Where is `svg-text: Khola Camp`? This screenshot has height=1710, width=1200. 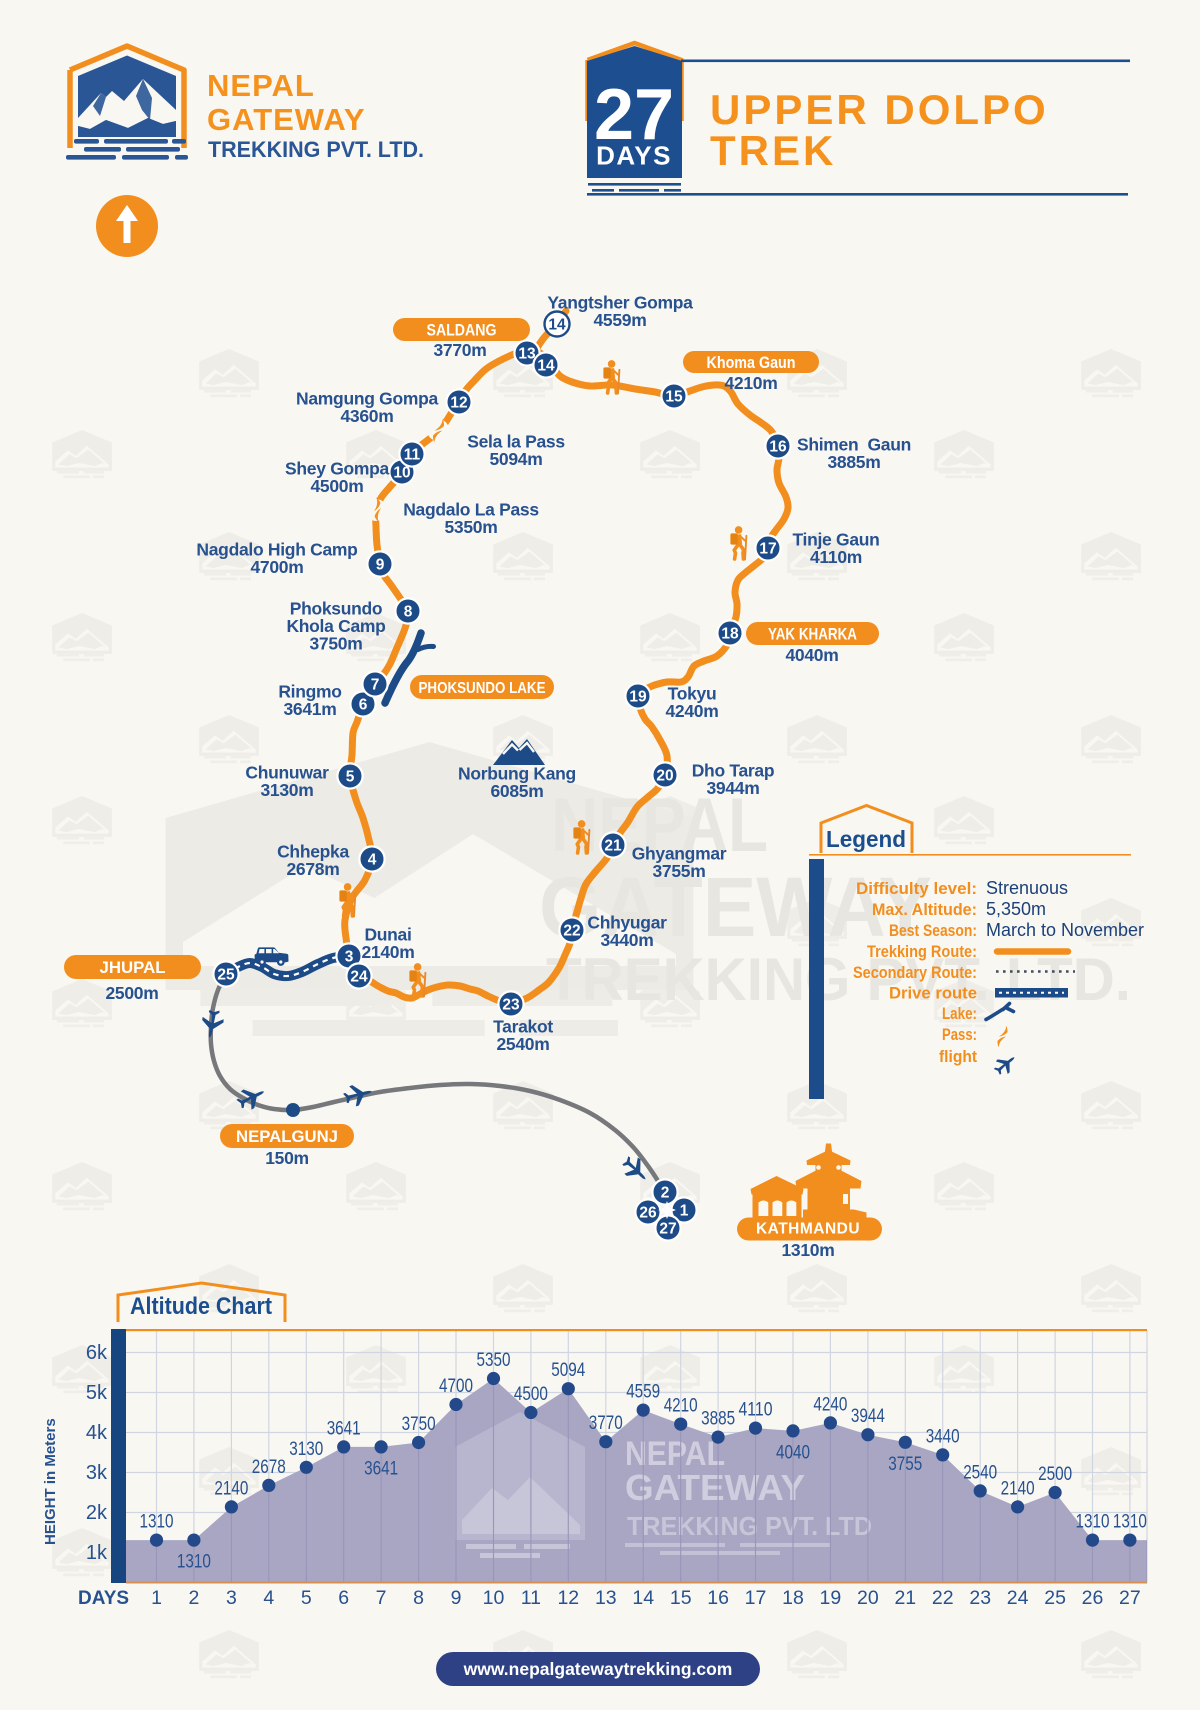
svg-text: Khola Camp is located at coordinates (335, 626).